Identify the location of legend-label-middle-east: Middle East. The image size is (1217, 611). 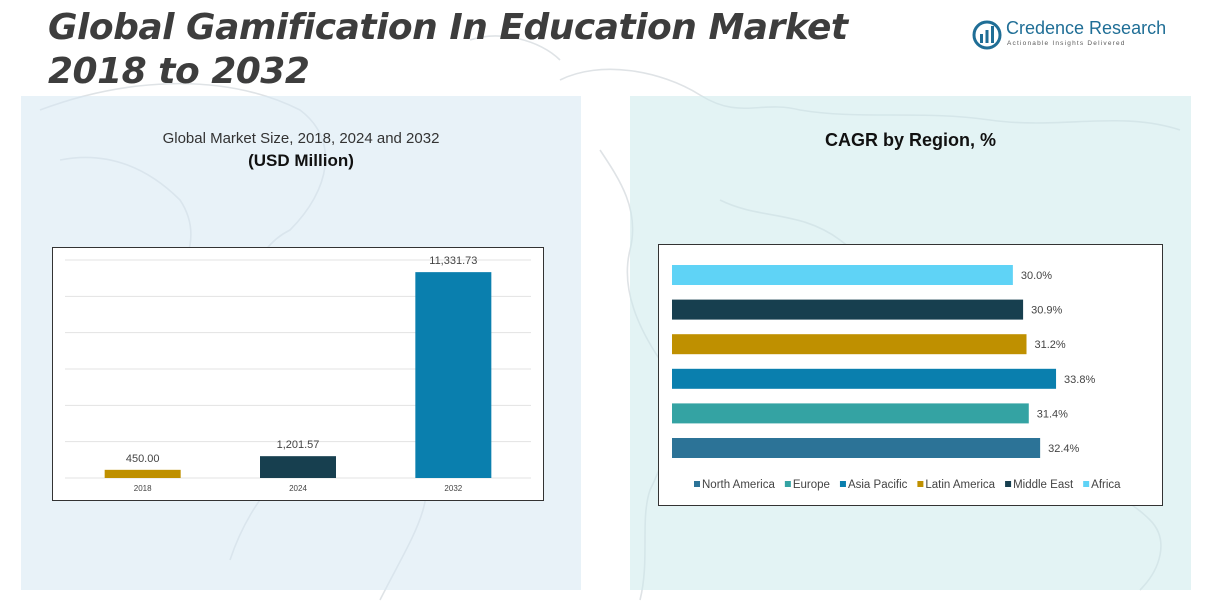
(1043, 485).